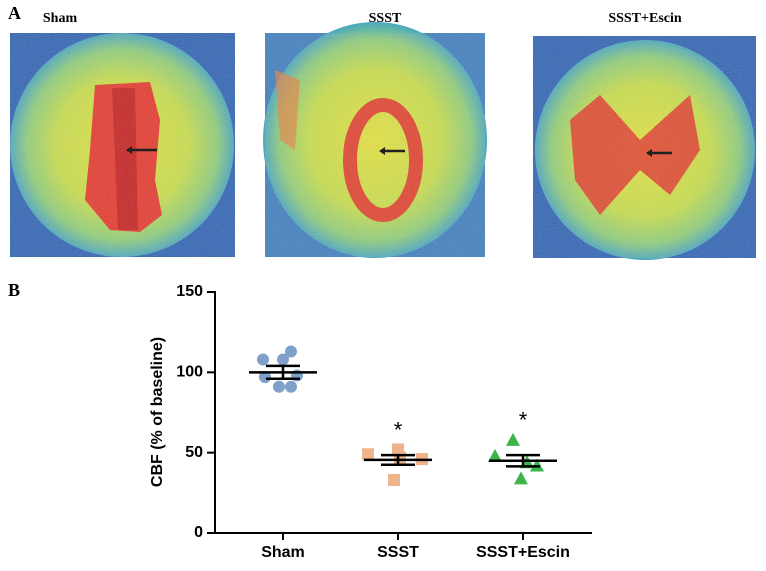 This screenshot has width=766, height=571. I want to click on y-tick-label: 100, so click(189, 372).